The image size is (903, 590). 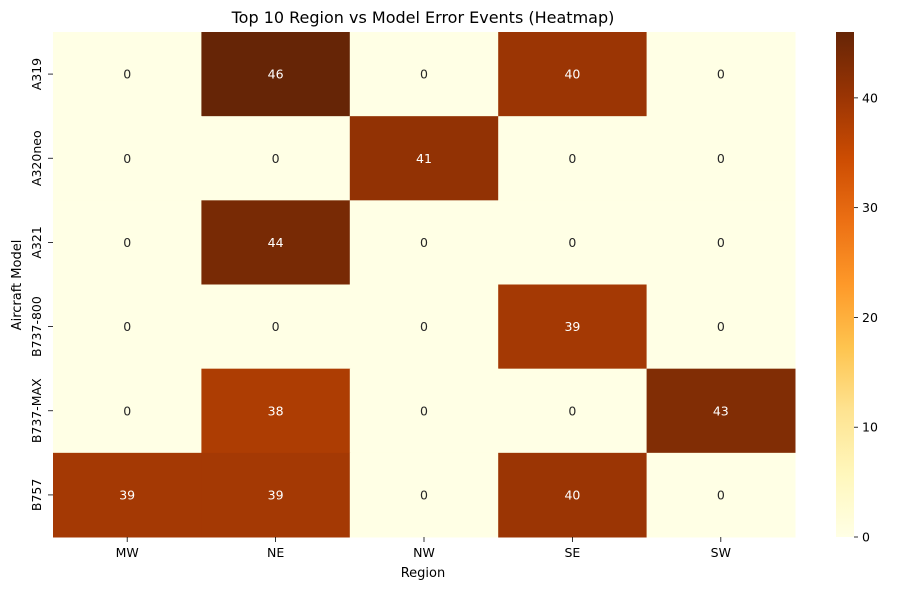 I want to click on x-tick-label: MW, so click(x=127, y=552).